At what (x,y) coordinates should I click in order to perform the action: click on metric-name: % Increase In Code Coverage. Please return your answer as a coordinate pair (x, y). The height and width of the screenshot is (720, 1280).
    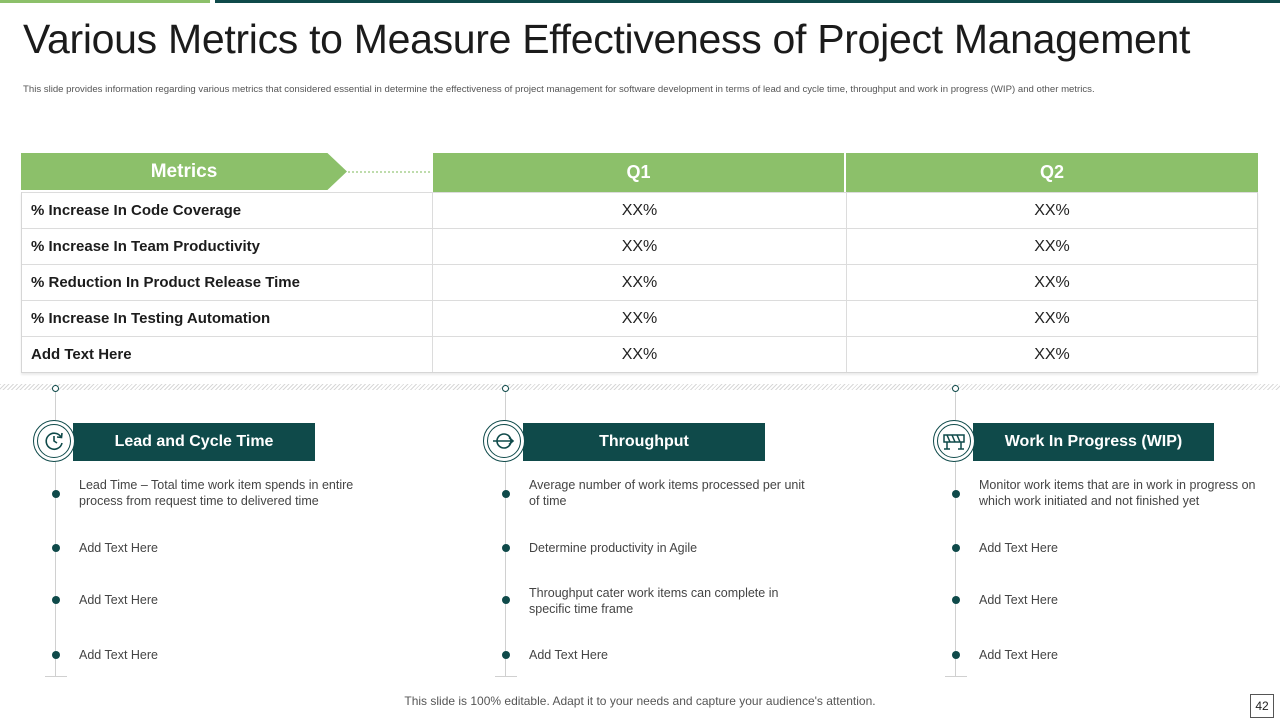
    Looking at the image, I should click on (227, 210).